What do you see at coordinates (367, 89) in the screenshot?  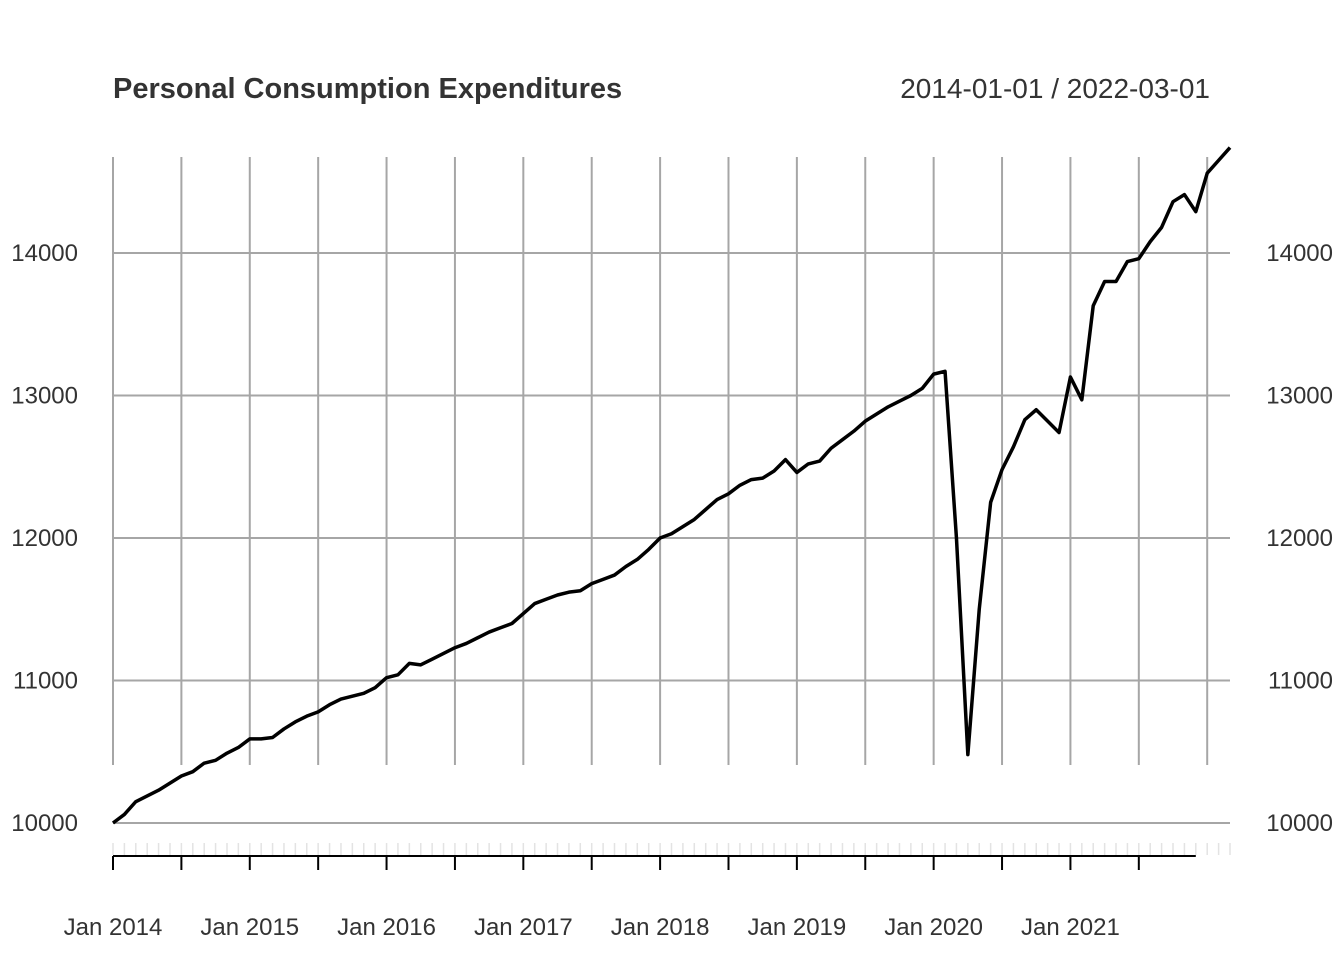 I see `chart-title: Personal Consumption Expenditures` at bounding box center [367, 89].